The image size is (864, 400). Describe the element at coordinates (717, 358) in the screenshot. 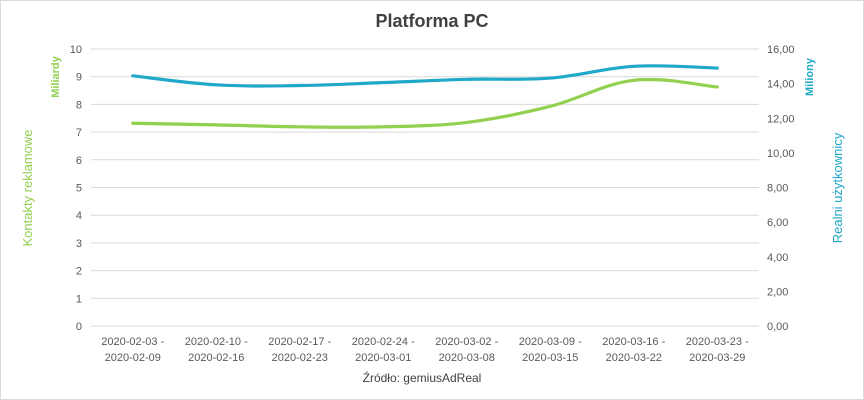

I see `x-tick-label: 2020-03-29` at that location.